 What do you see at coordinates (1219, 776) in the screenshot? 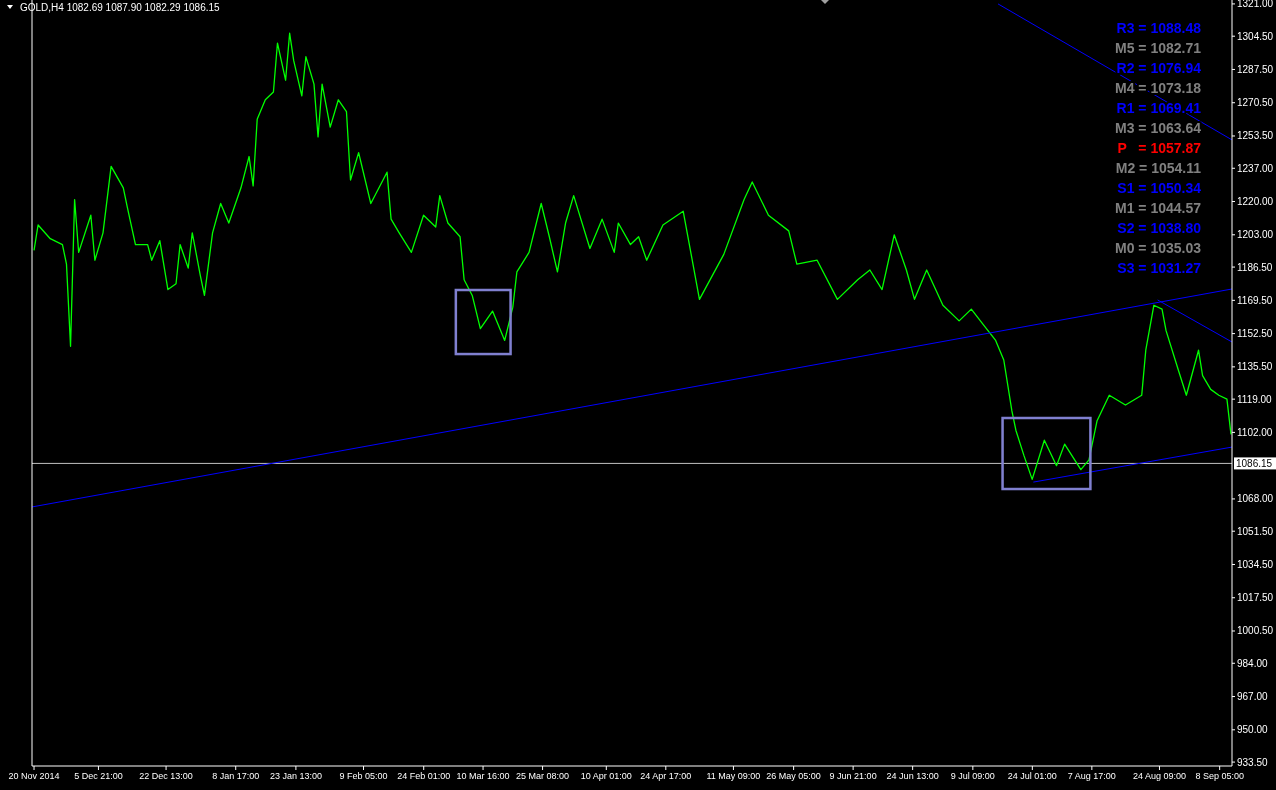
I see `x-tick-label: 8 Sep 05:00` at bounding box center [1219, 776].